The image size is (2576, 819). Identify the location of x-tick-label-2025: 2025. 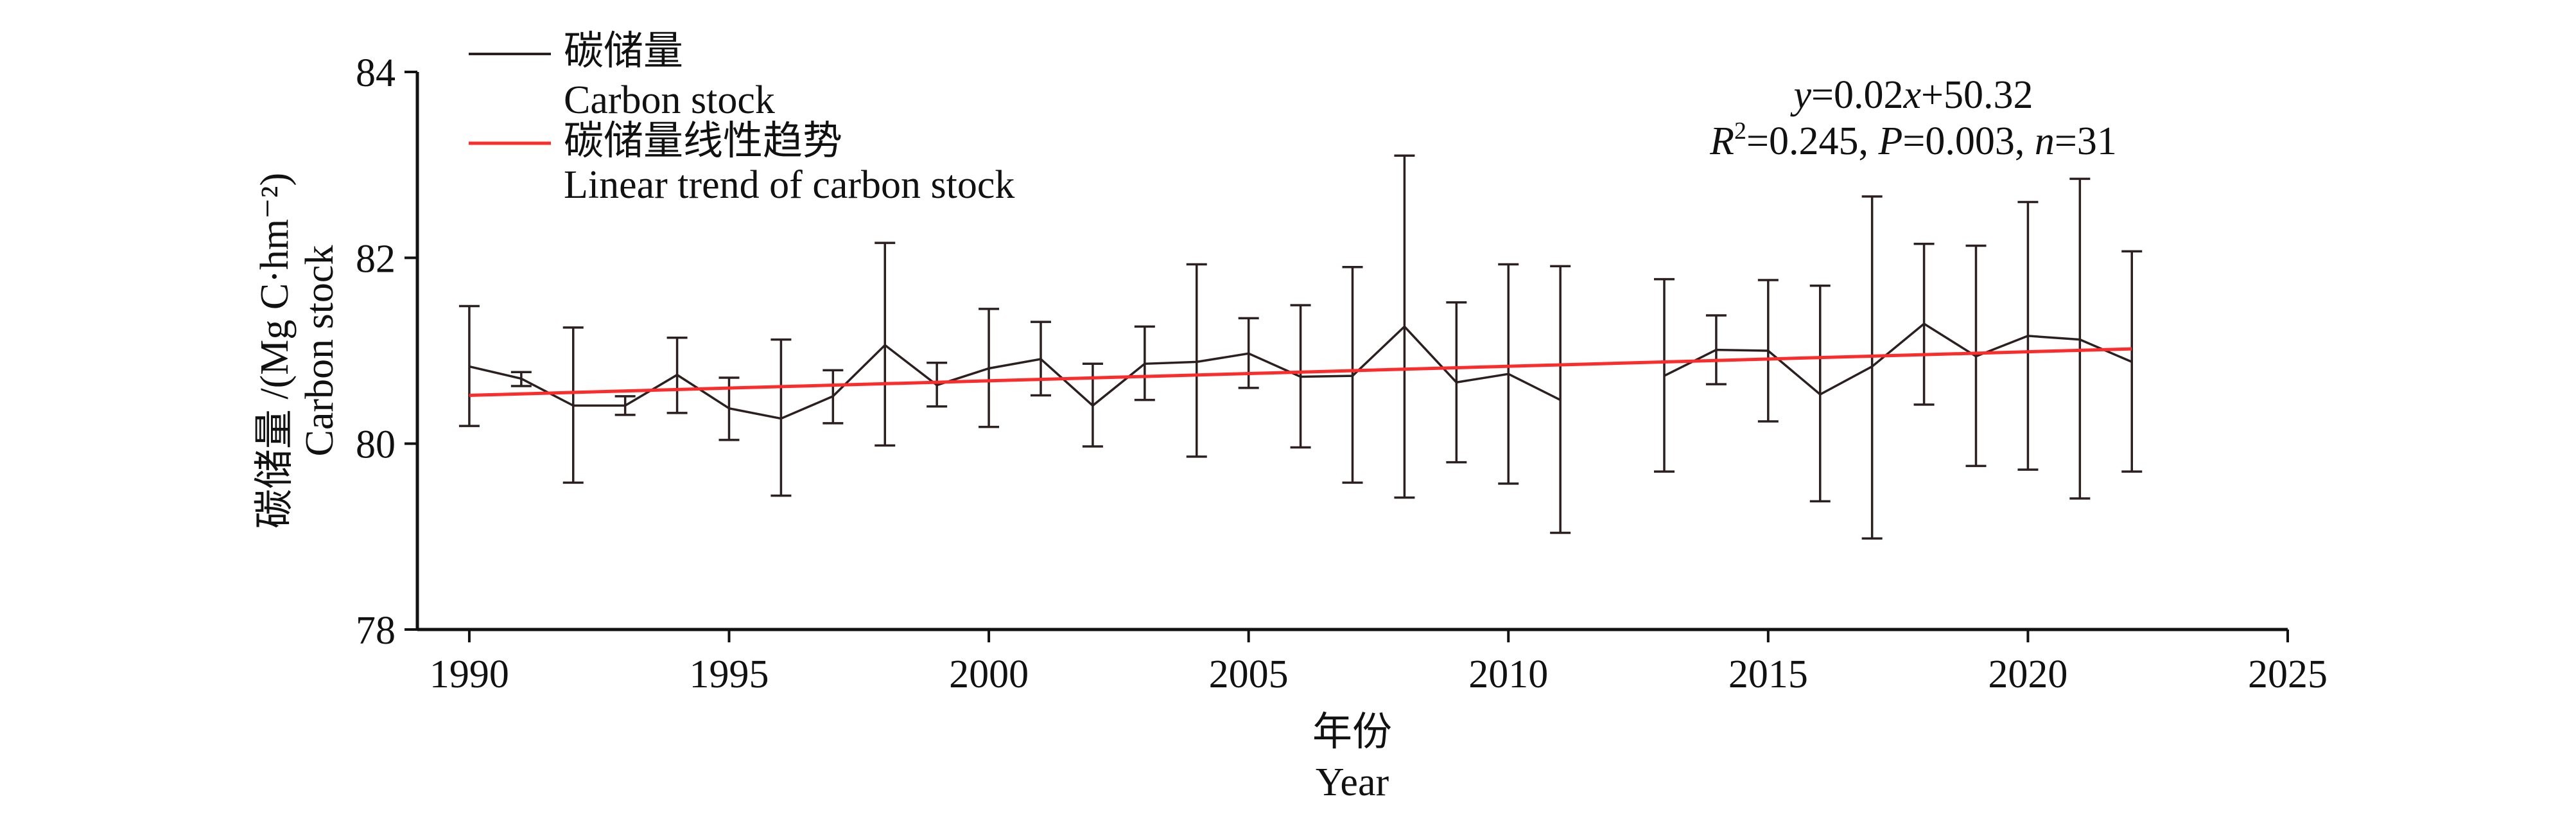
(2288, 674).